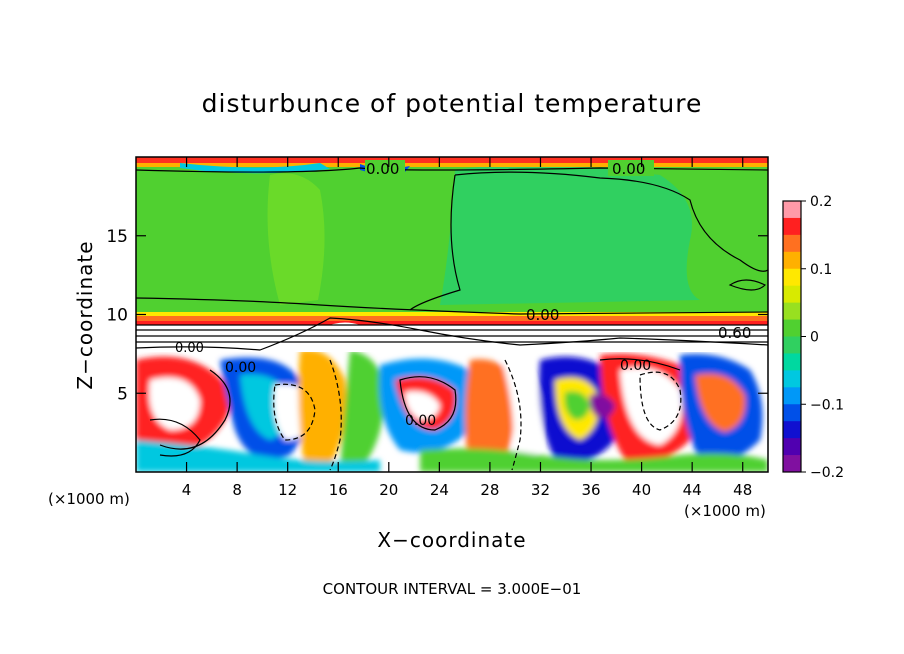 The height and width of the screenshot is (654, 904). I want to click on y-axis-label: Z−coordinate, so click(85, 314).